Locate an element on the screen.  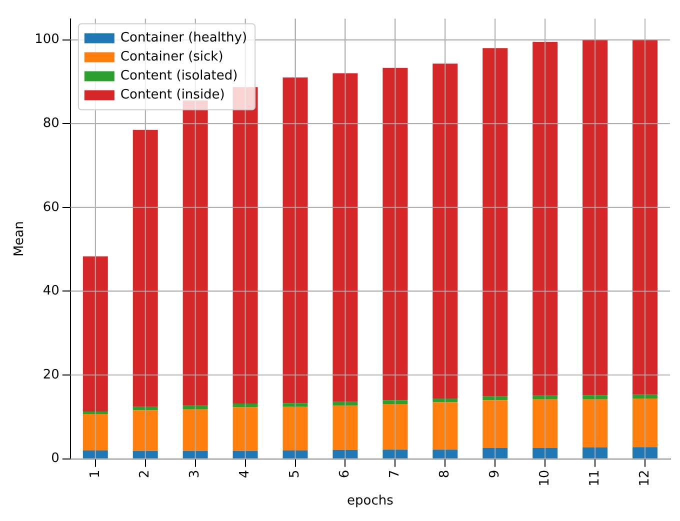
x-tick-label: 2 is located at coordinates (145, 474).